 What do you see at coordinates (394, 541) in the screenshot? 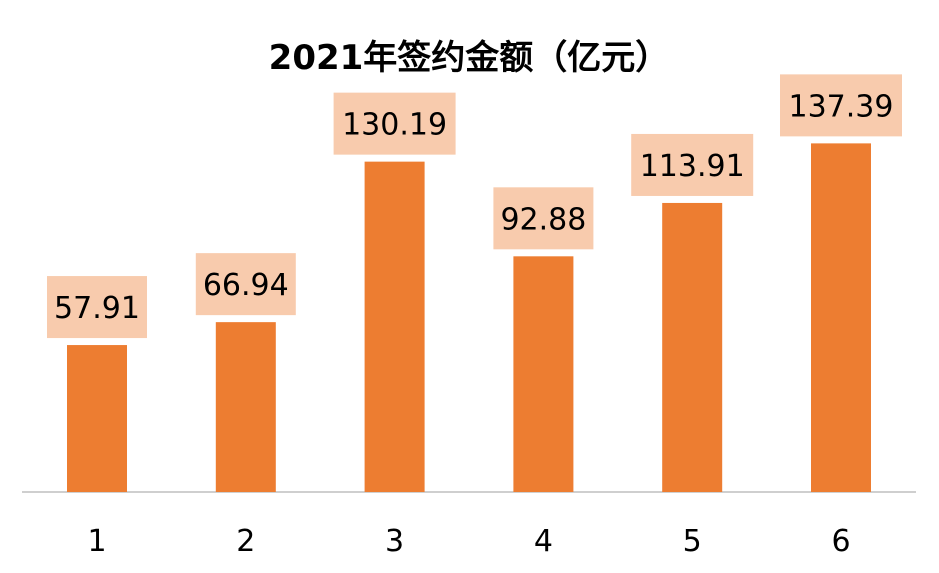
I see `x-tick-label: 3` at bounding box center [394, 541].